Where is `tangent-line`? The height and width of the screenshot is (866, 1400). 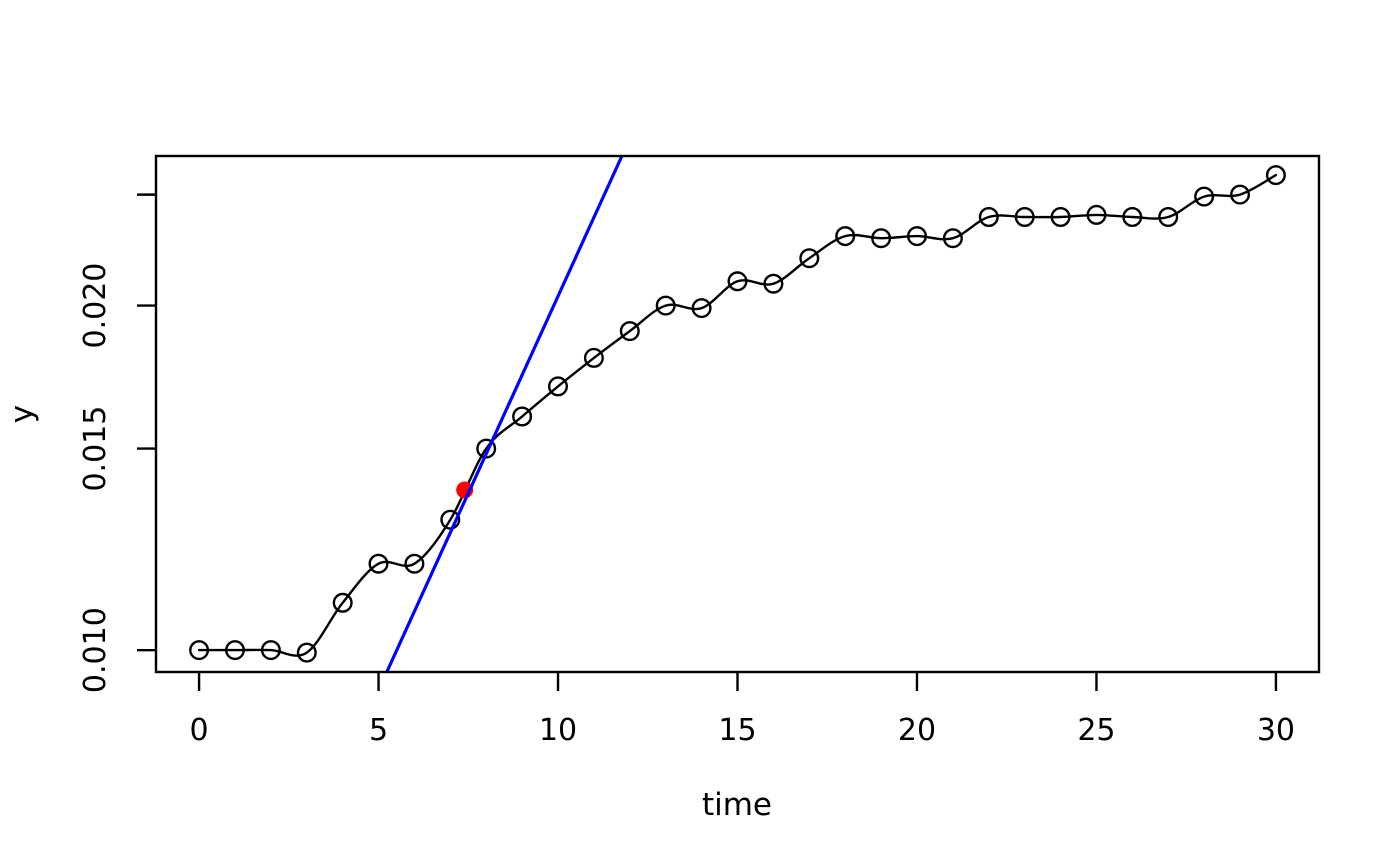 tangent-line is located at coordinates (504, 414).